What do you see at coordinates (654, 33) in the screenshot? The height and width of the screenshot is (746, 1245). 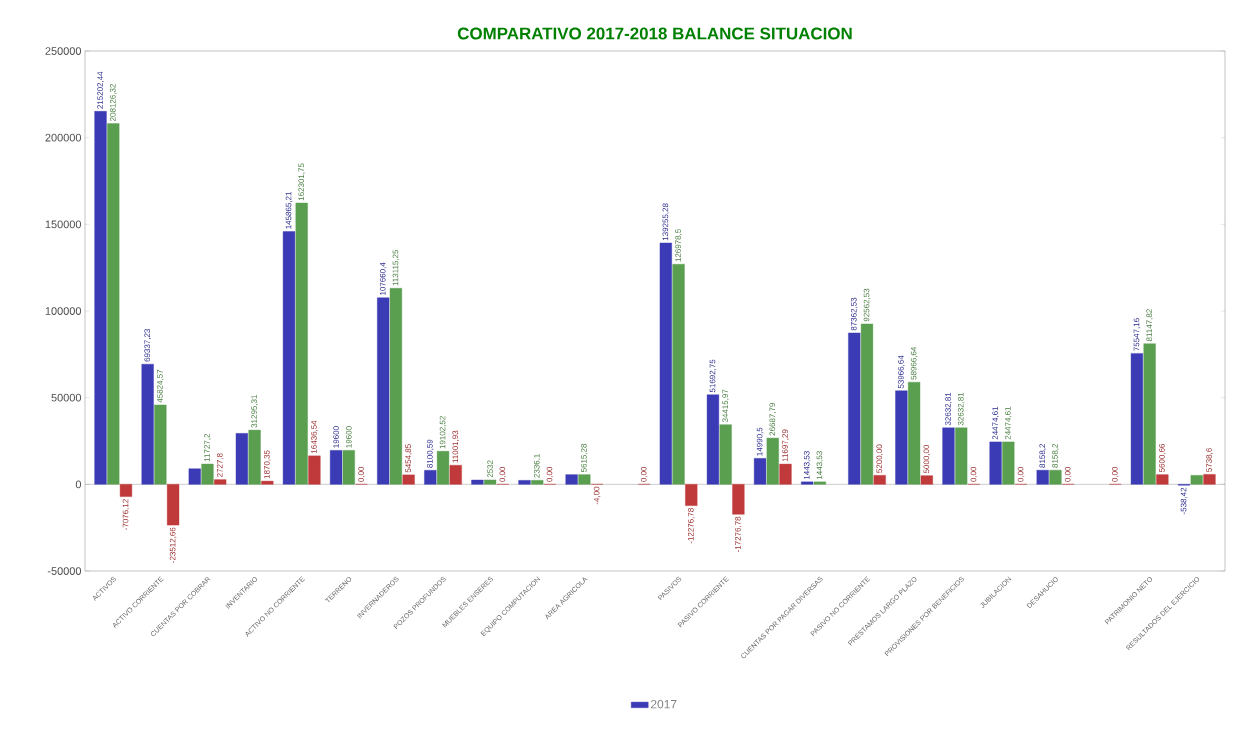 I see `chart-title: COMPARATIVO 2017-2018 BALANCE SITUACION` at bounding box center [654, 33].